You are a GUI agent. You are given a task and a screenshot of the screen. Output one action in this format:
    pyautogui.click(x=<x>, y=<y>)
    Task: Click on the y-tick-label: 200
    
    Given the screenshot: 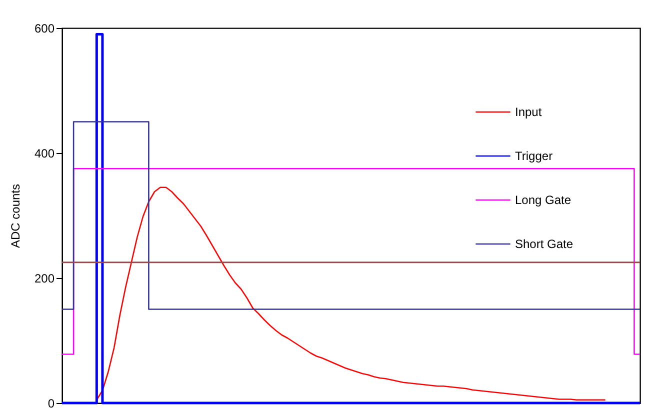 What is the action you would take?
    pyautogui.click(x=44, y=279)
    